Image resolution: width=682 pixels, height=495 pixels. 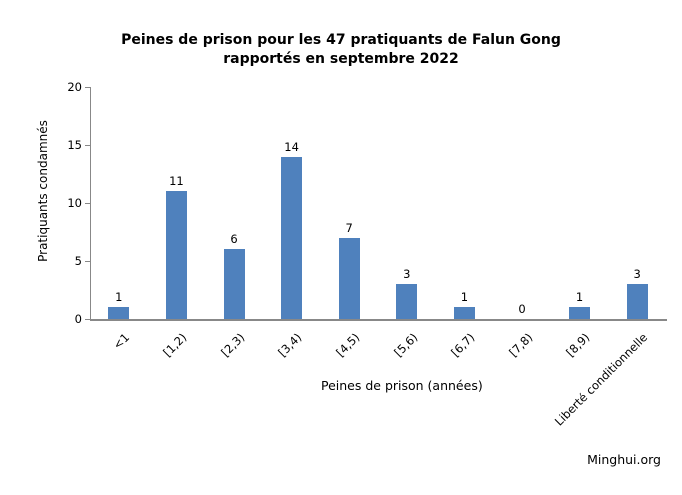 I want to click on x-tick-label: <1, so click(x=121, y=341).